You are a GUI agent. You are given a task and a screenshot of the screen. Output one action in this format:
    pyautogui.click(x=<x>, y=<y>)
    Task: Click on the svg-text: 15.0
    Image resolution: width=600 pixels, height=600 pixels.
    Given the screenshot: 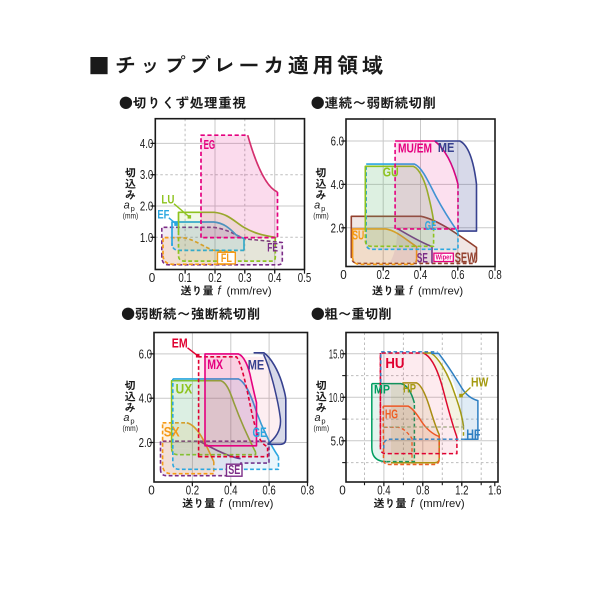 What is the action you would take?
    pyautogui.click(x=336, y=353)
    